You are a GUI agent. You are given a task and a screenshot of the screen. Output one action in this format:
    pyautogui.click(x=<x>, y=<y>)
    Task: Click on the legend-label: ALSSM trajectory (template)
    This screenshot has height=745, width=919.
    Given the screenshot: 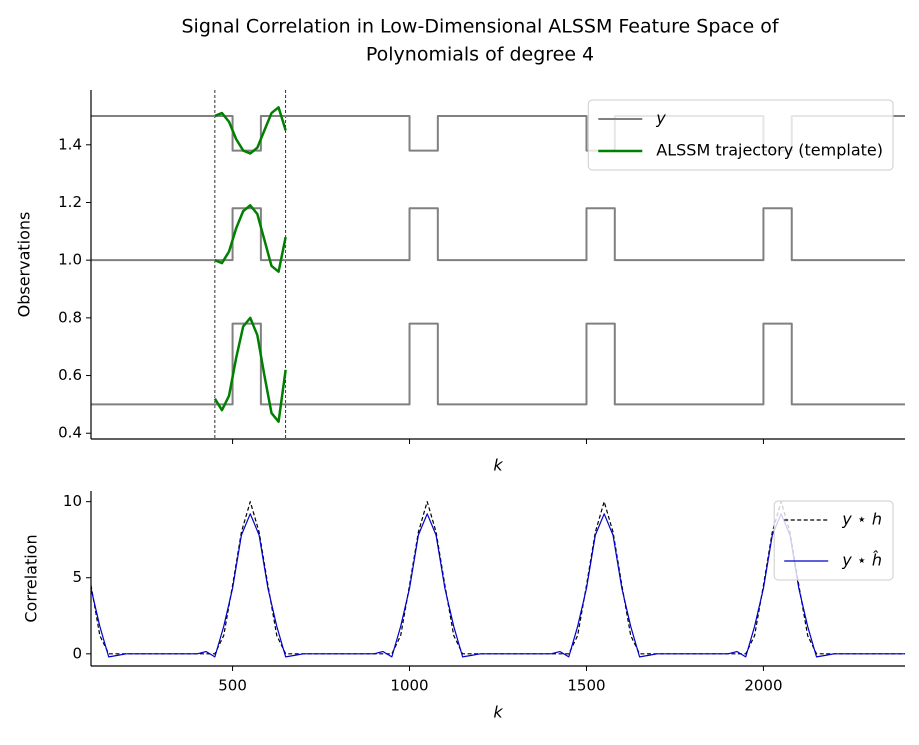 What is the action you would take?
    pyautogui.click(x=769, y=150)
    